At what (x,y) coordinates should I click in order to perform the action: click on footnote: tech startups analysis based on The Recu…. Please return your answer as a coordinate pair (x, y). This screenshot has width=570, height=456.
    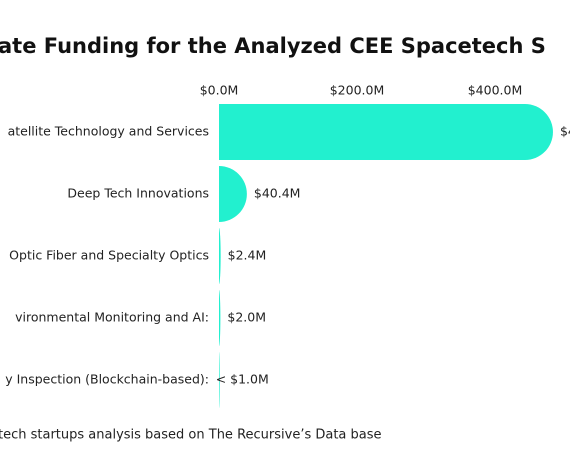
    Looking at the image, I should click on (191, 435).